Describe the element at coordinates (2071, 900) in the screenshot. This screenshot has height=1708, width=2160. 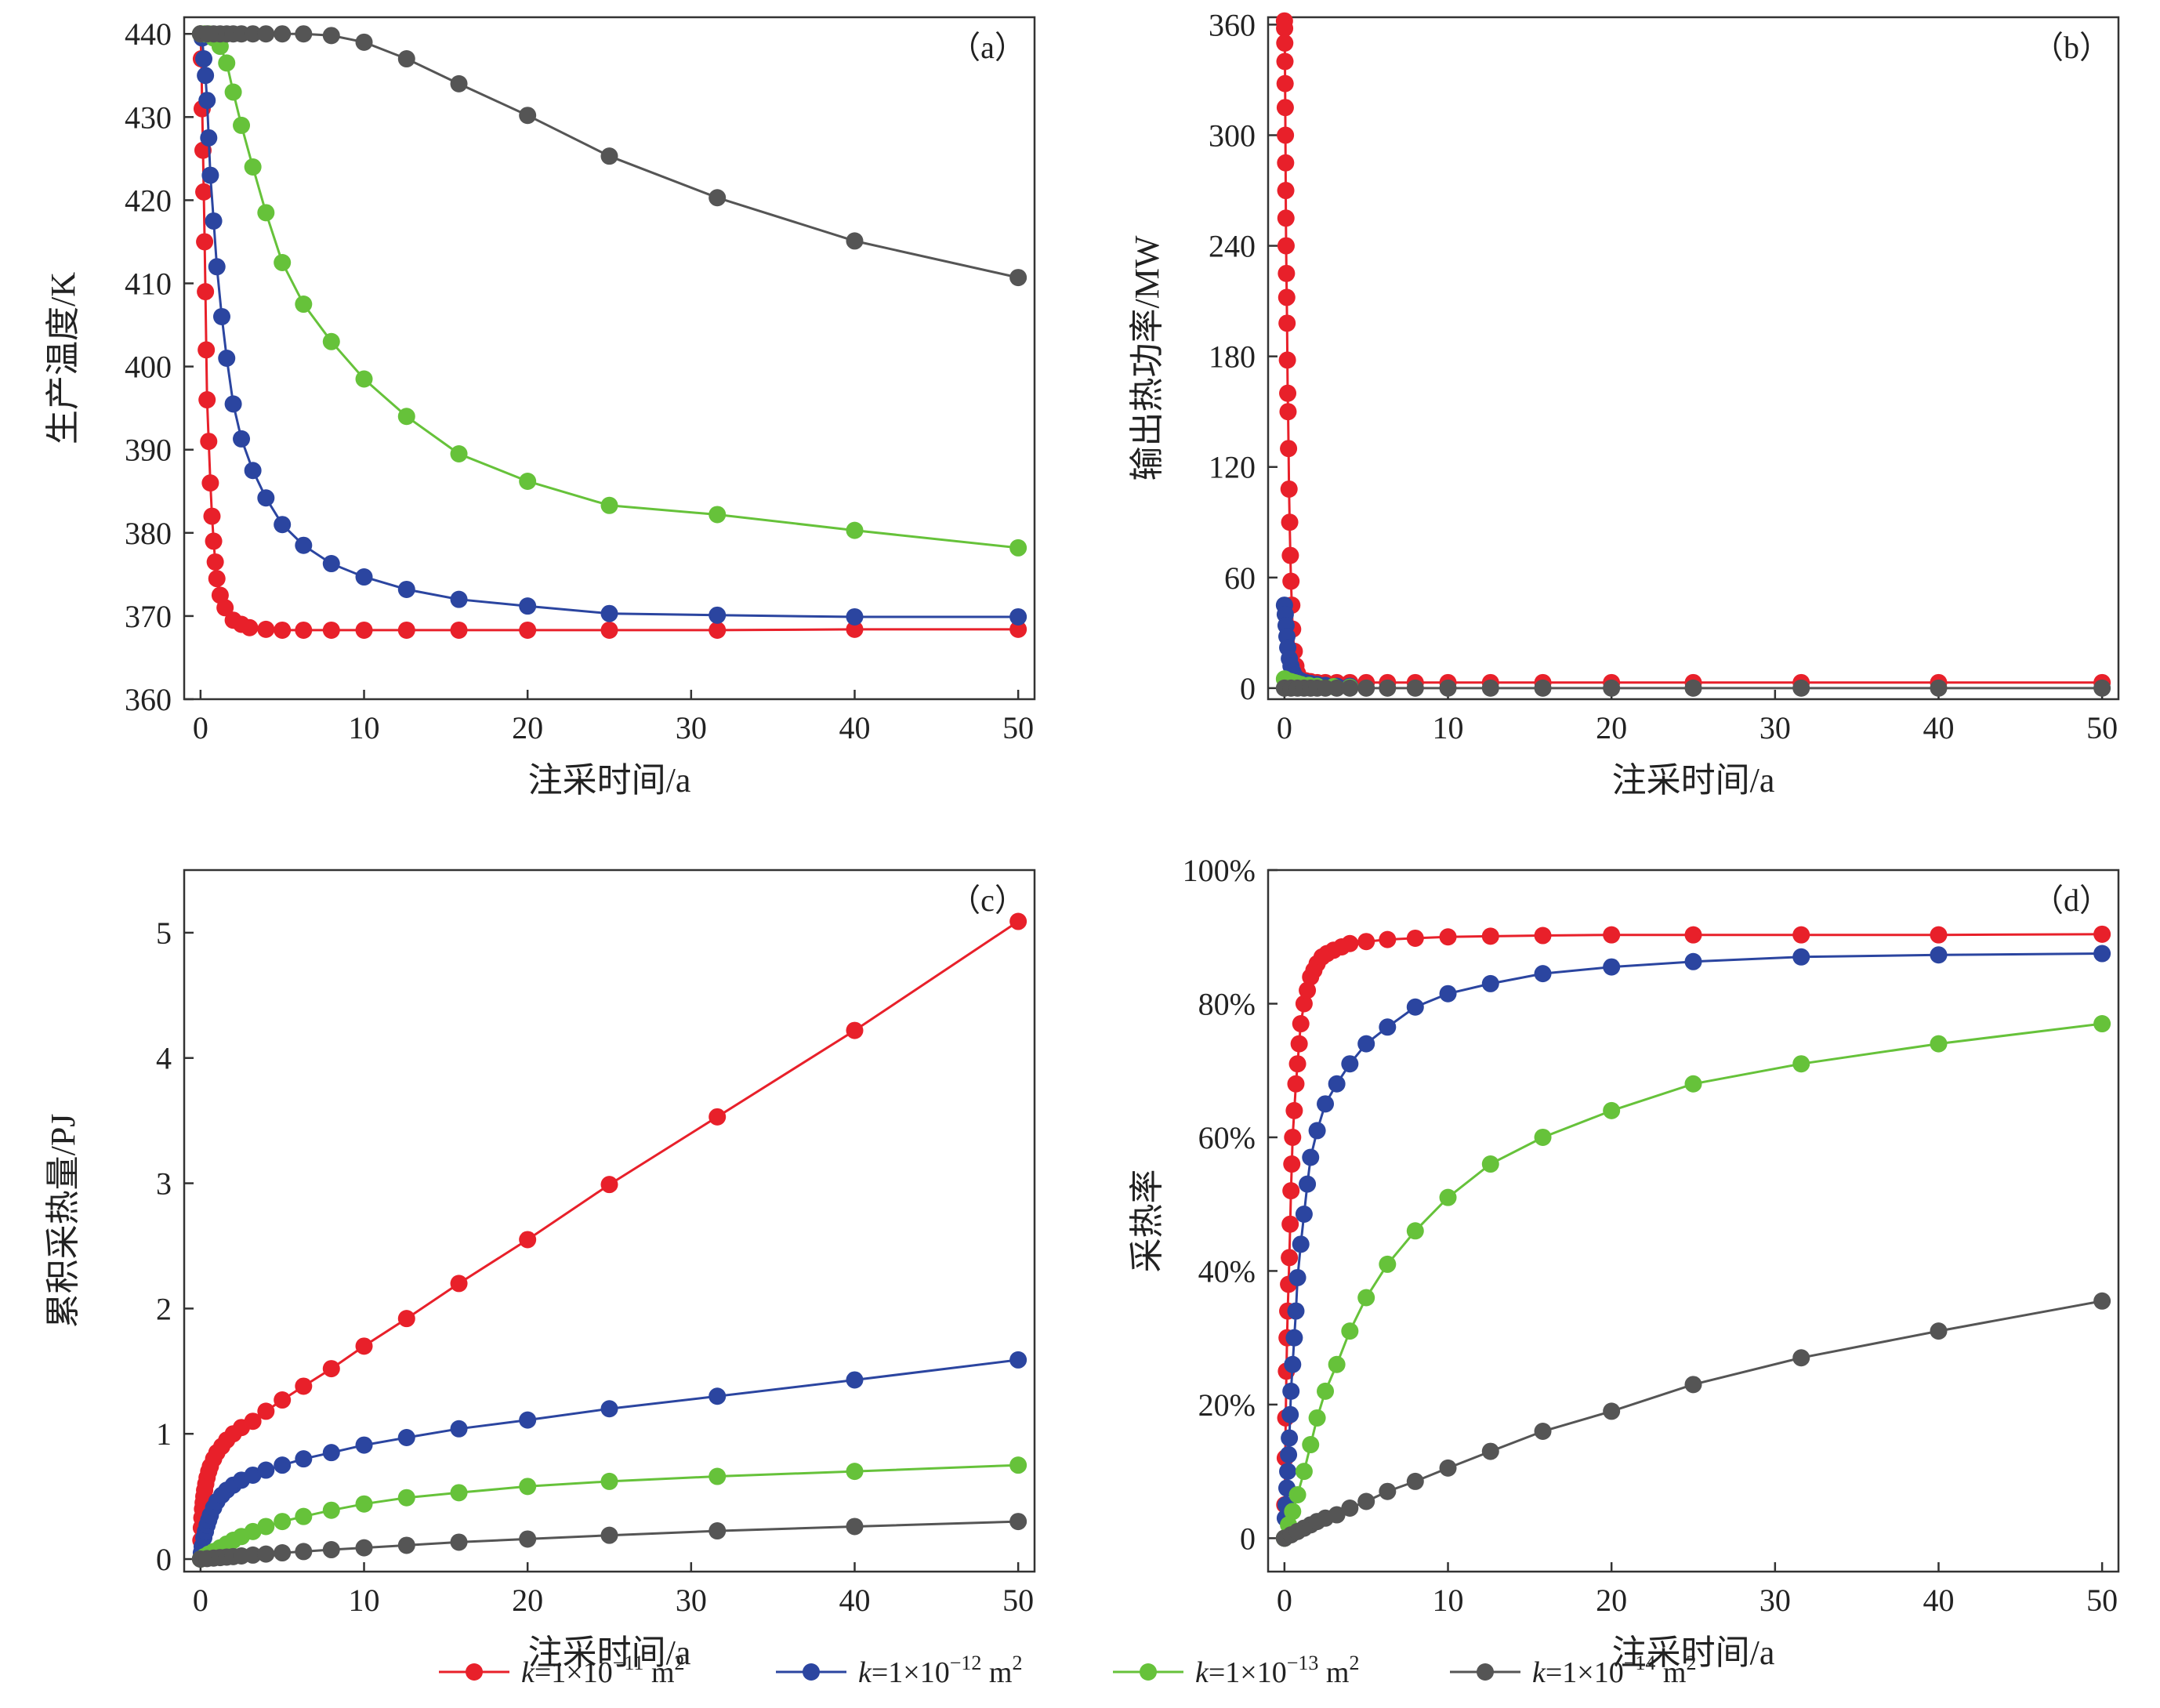
I see `panel-label-d: （d）` at that location.